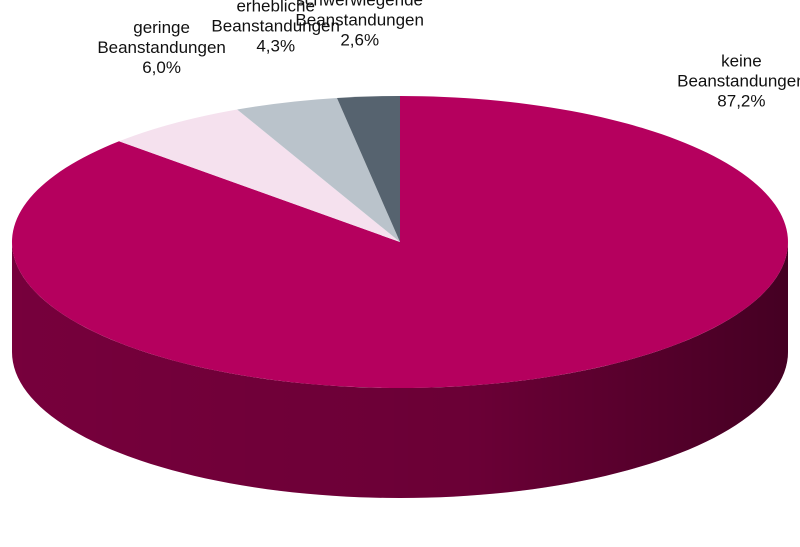 The image size is (800, 547). Describe the element at coordinates (275, 46) in the screenshot. I see `slice-value-label-2: 4,3%` at that location.